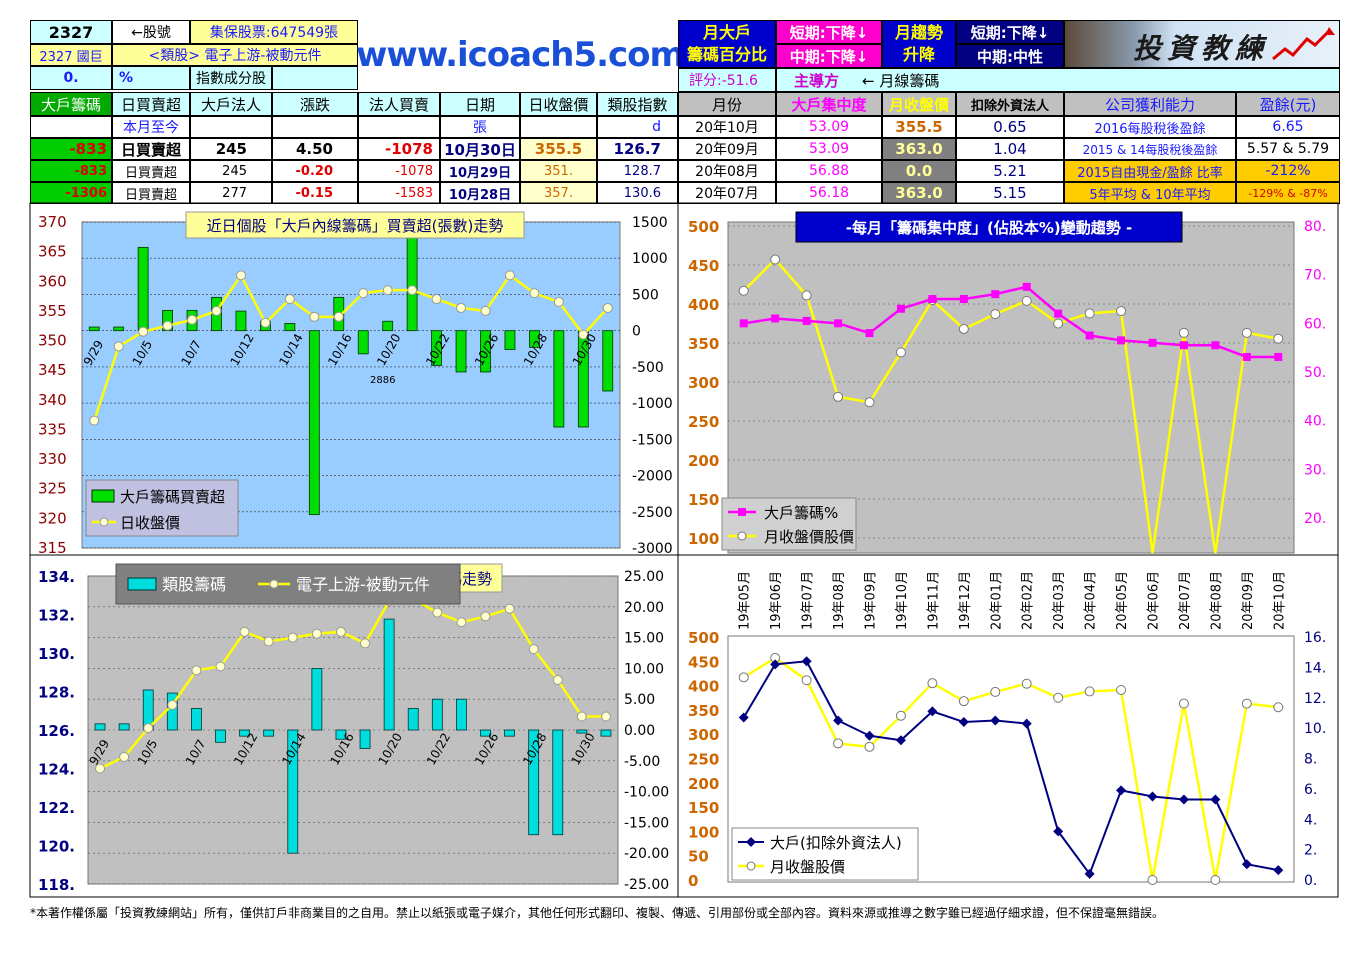  Describe the element at coordinates (231, 104) in the screenshot. I see `left-header-2: 大戶法人` at that location.